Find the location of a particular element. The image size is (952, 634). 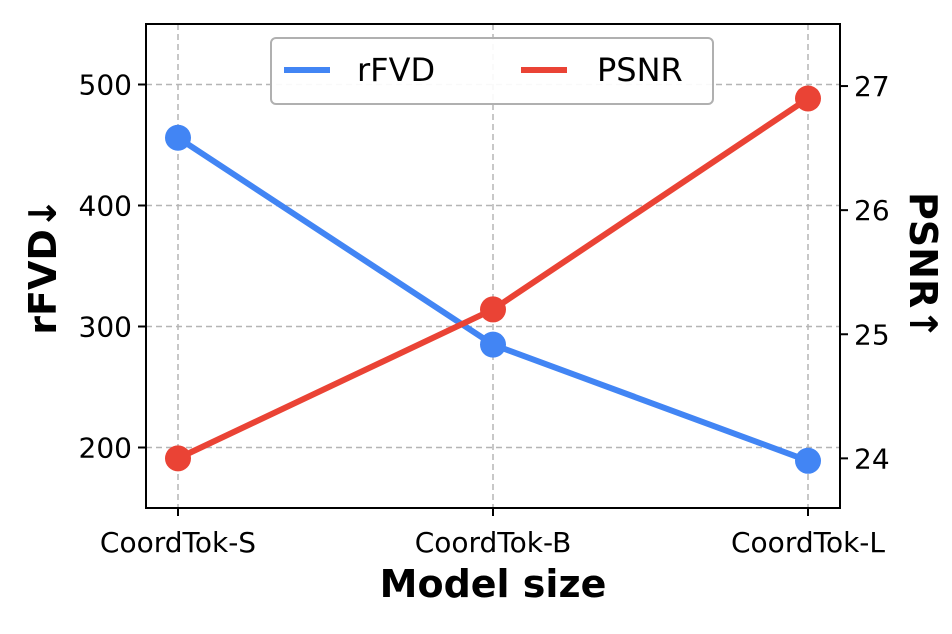

y2-tick-label: 26 is located at coordinates (872, 210).